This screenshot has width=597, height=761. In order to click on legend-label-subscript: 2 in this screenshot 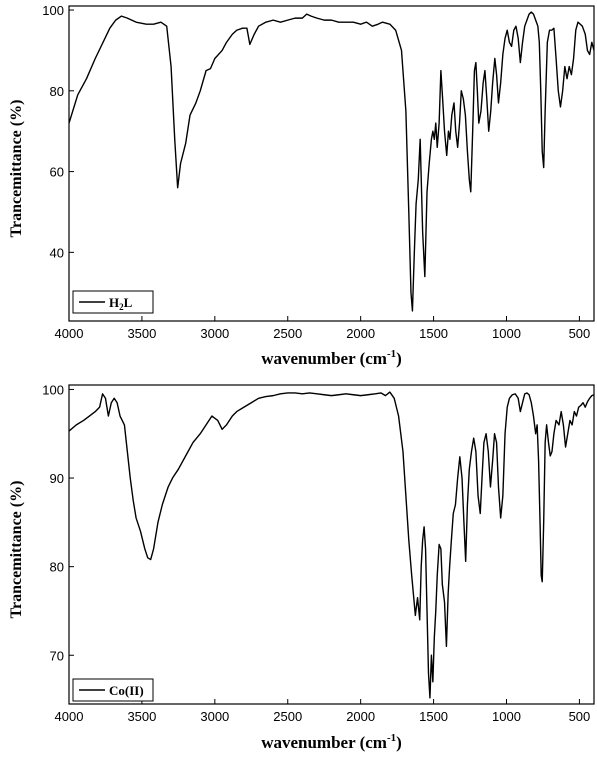, I will do `click(121, 307)`.